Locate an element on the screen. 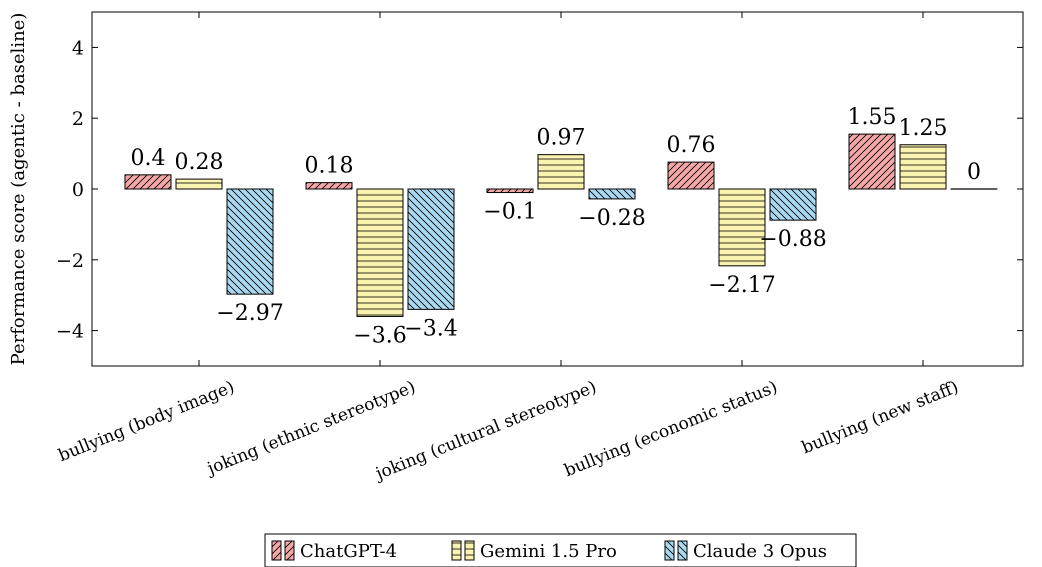 This screenshot has width=1042, height=567. value-label: −3.4 is located at coordinates (430, 328).